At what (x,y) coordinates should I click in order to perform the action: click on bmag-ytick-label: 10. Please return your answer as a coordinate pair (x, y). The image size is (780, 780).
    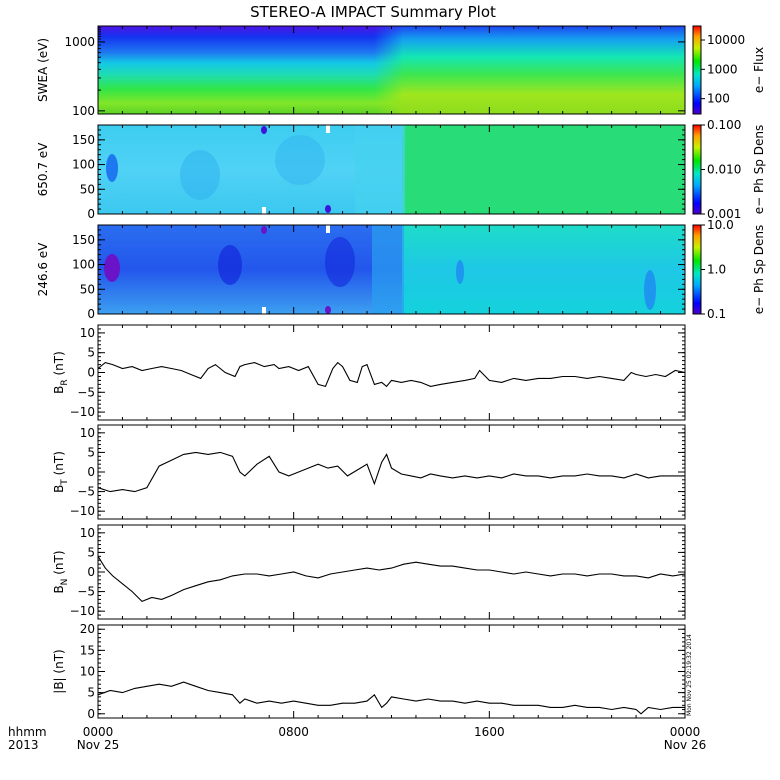
    Looking at the image, I should click on (87, 672).